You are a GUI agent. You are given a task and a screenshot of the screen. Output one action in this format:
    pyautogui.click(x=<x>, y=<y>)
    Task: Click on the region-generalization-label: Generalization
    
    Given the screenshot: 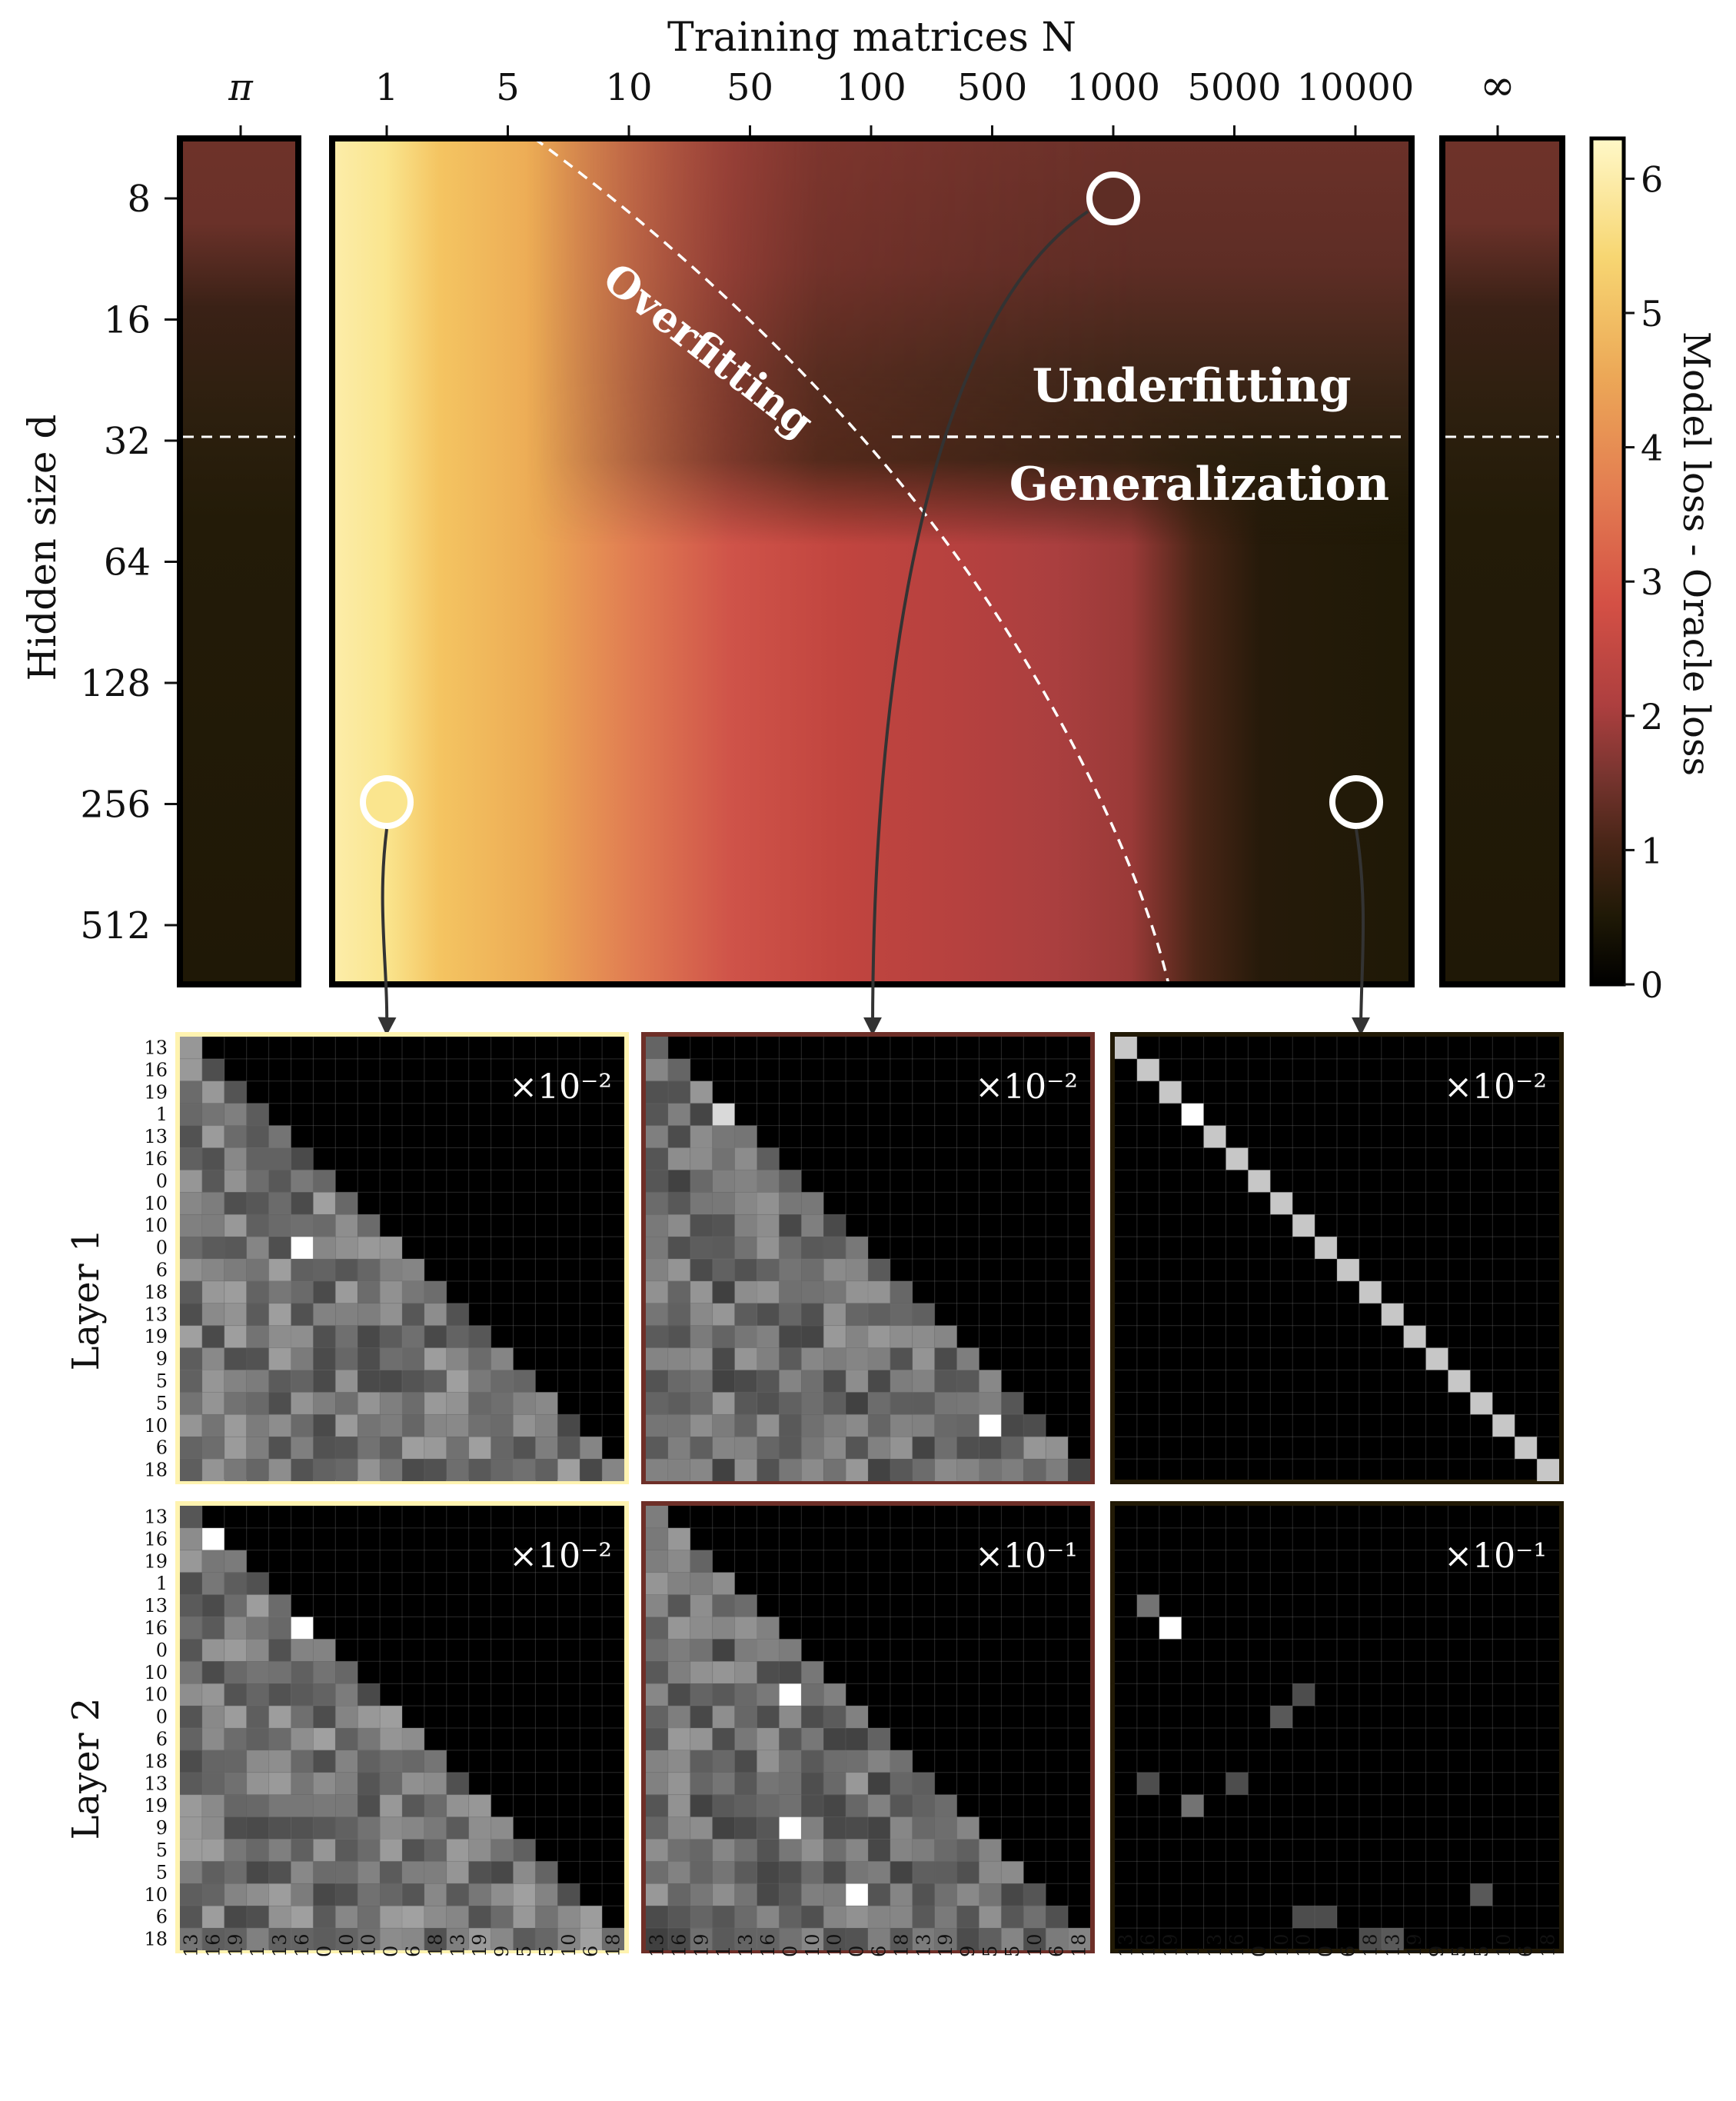 What is the action you would take?
    pyautogui.click(x=1199, y=484)
    